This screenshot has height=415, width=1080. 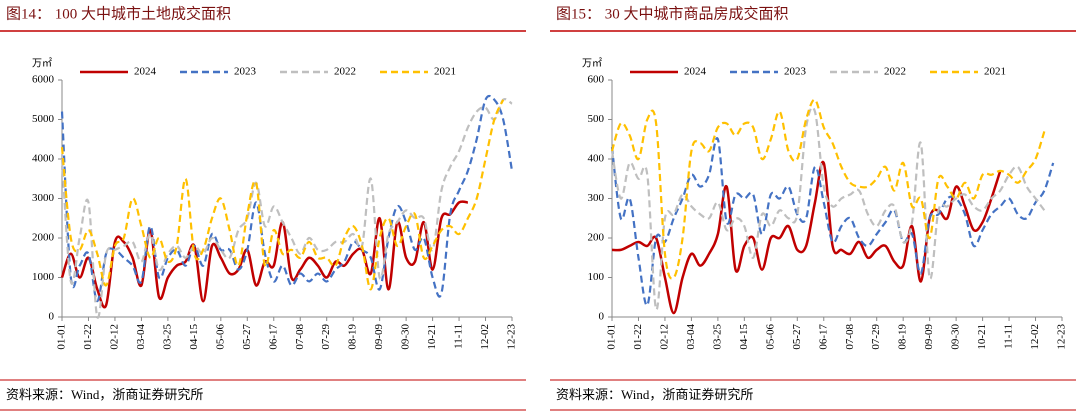 I want to click on y-tick-label: 4000, so click(x=43, y=159).